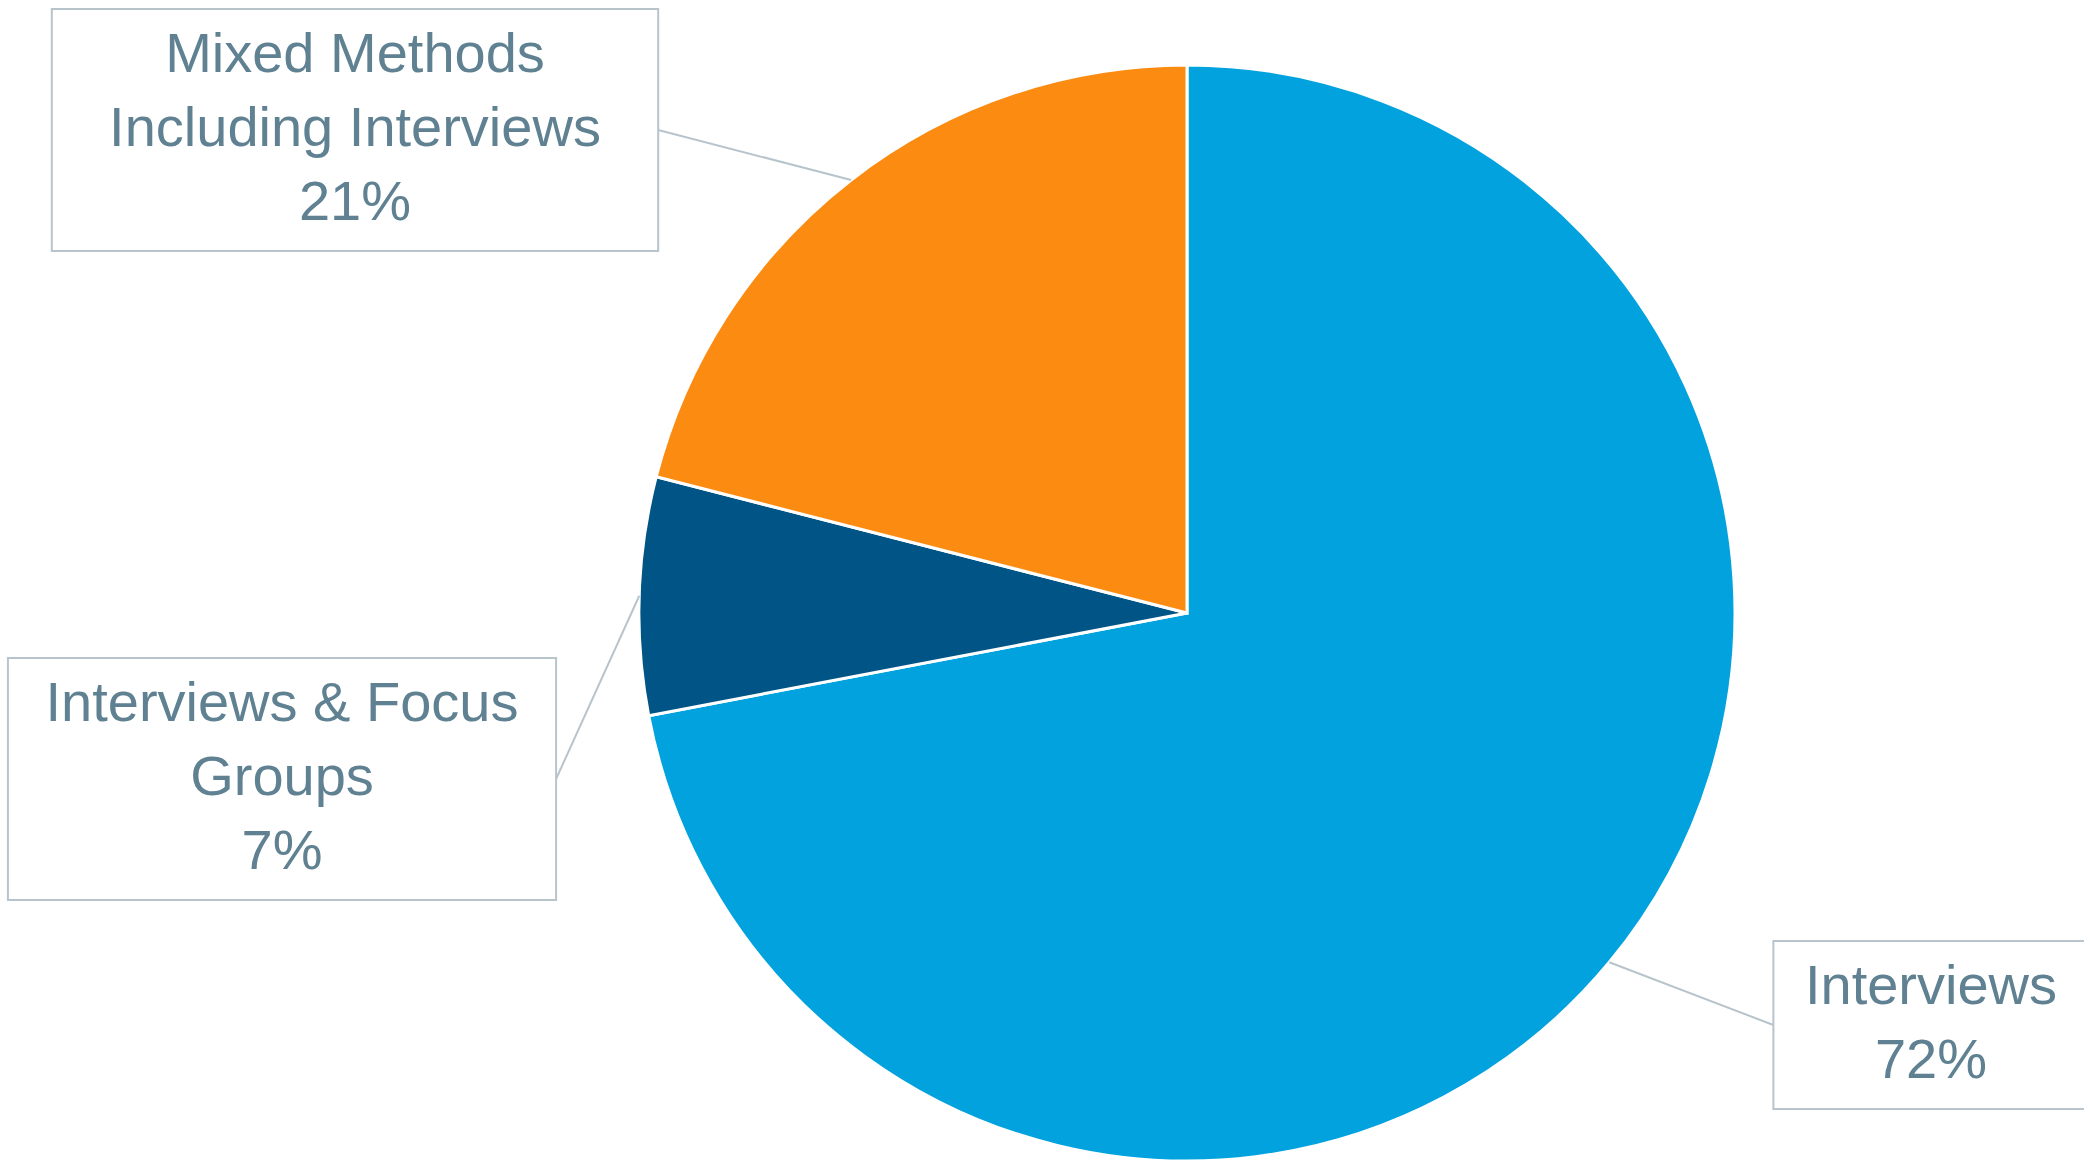 The height and width of the screenshot is (1167, 2084). I want to click on slice-label: Interviews & Focus Groups, so click(282, 739).